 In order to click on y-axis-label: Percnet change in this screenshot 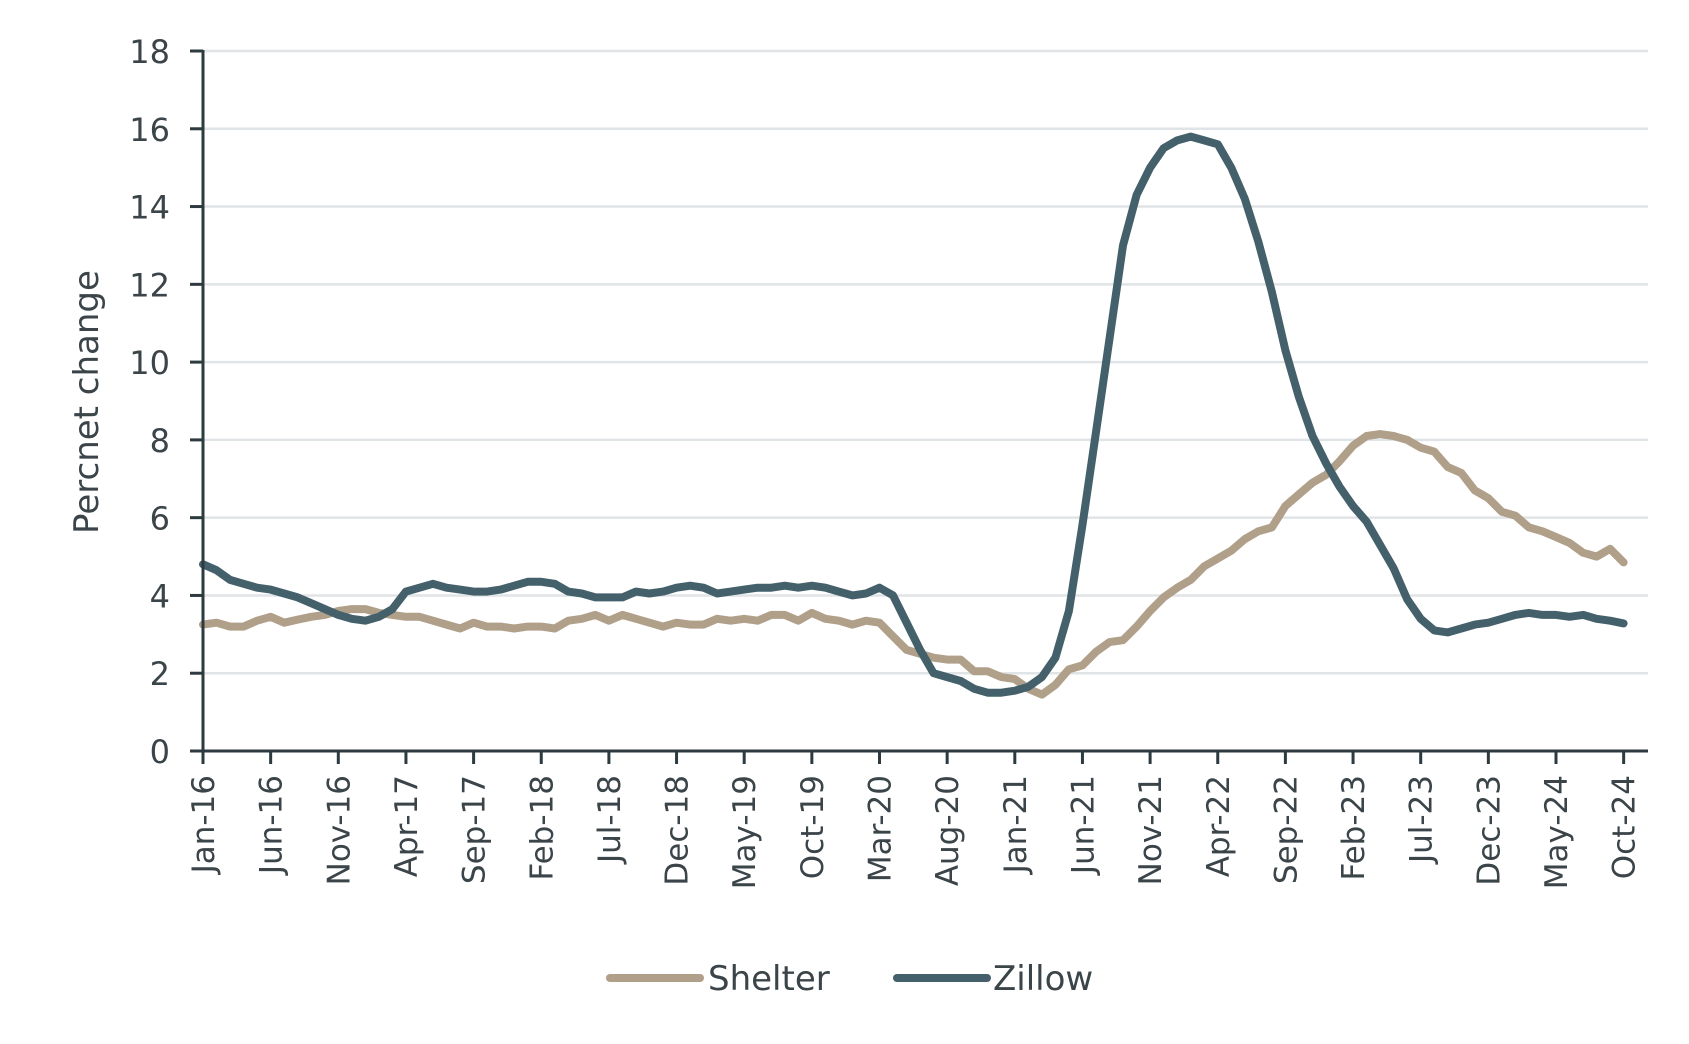, I will do `click(87, 402)`.